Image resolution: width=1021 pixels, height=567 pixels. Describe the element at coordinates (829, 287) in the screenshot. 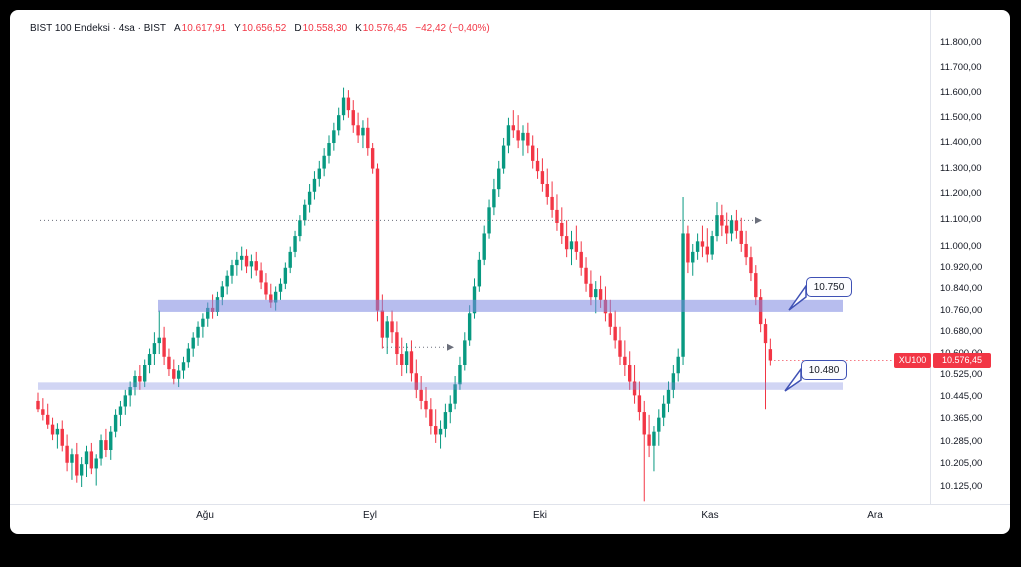

I see `price-callout-10750: 10.750` at that location.